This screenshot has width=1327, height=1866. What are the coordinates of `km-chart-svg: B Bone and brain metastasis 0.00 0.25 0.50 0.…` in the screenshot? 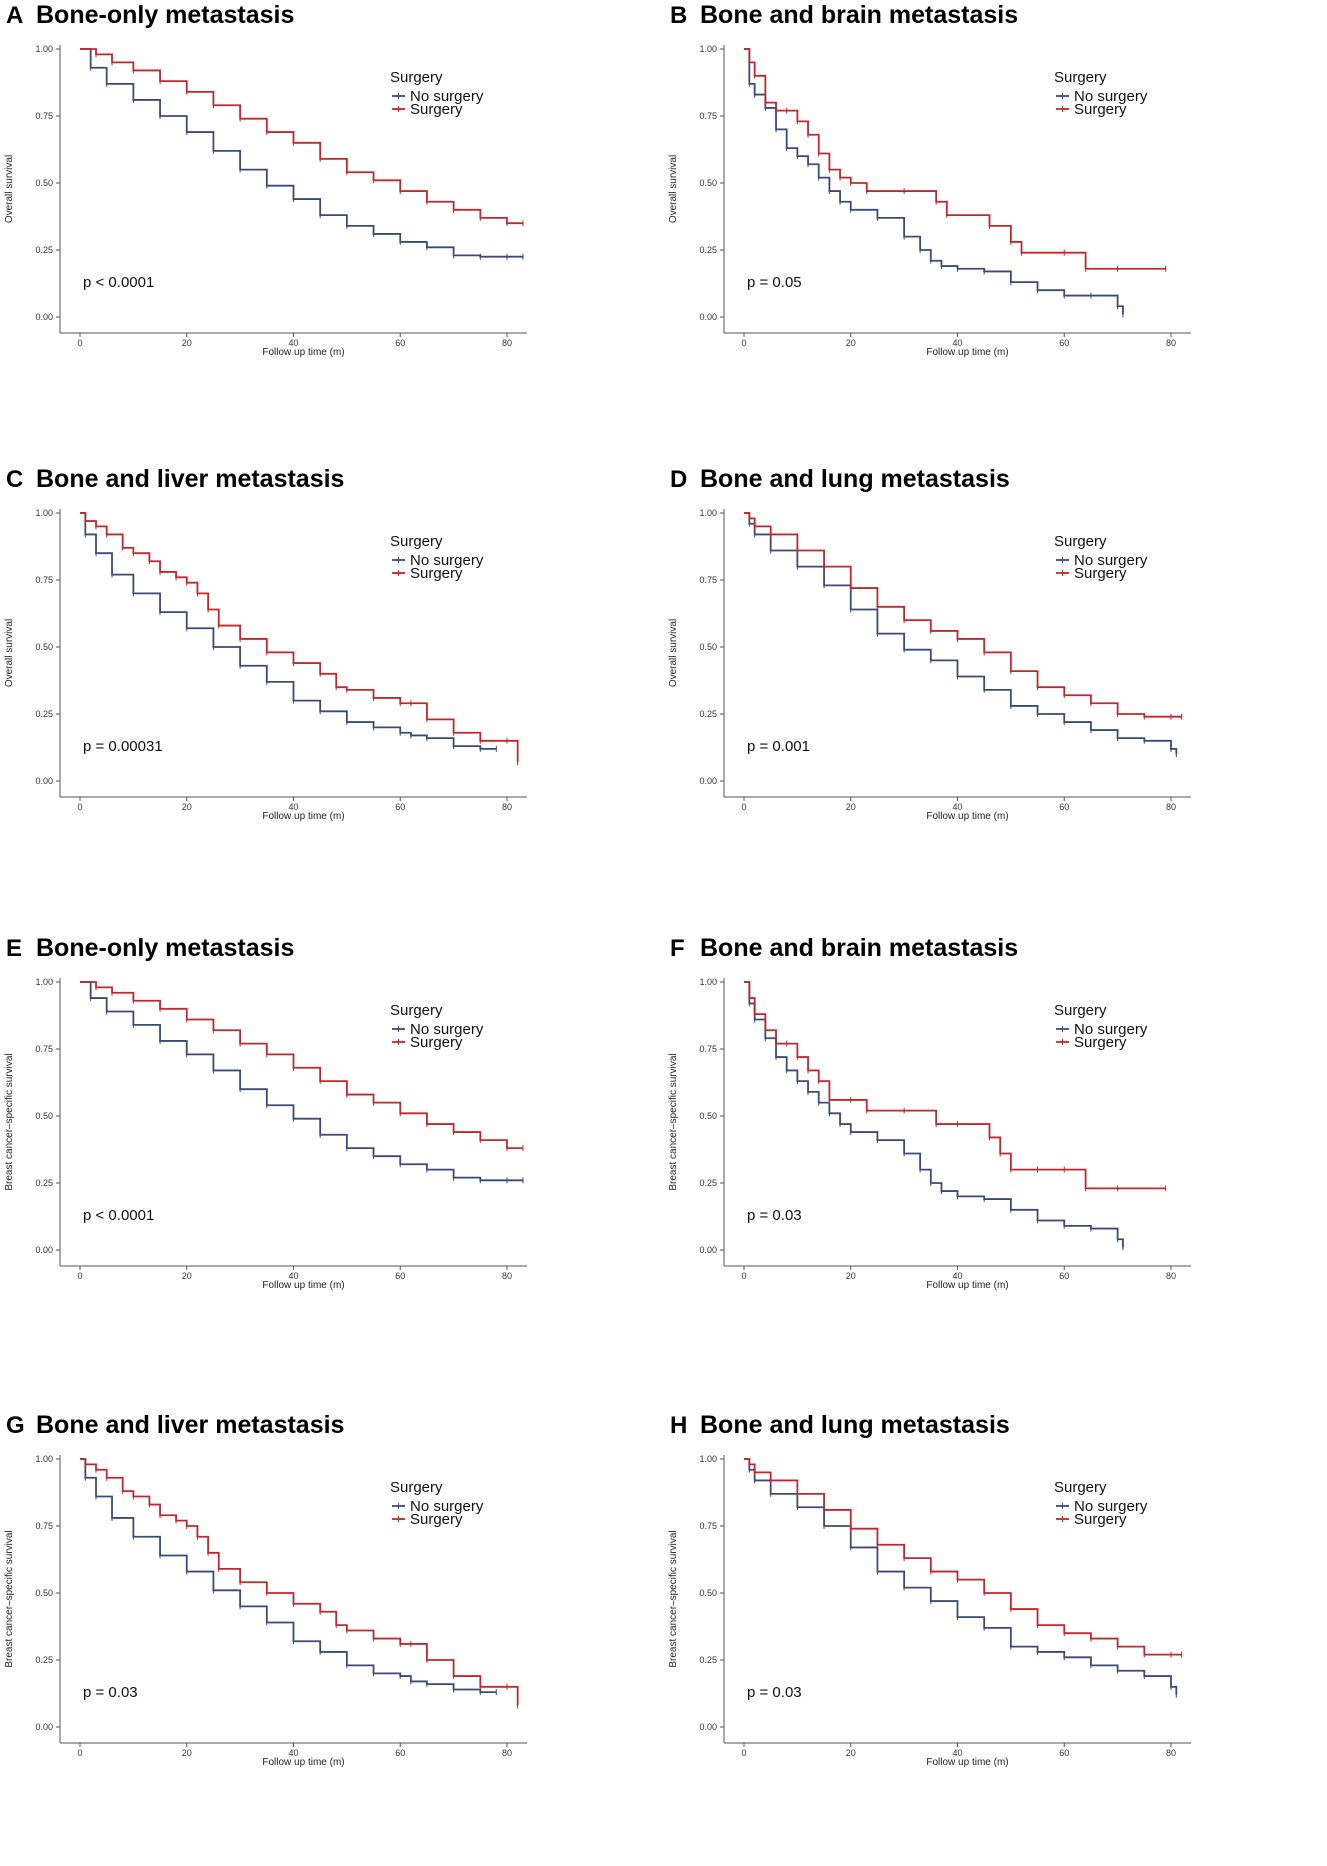 It's located at (929, 179).